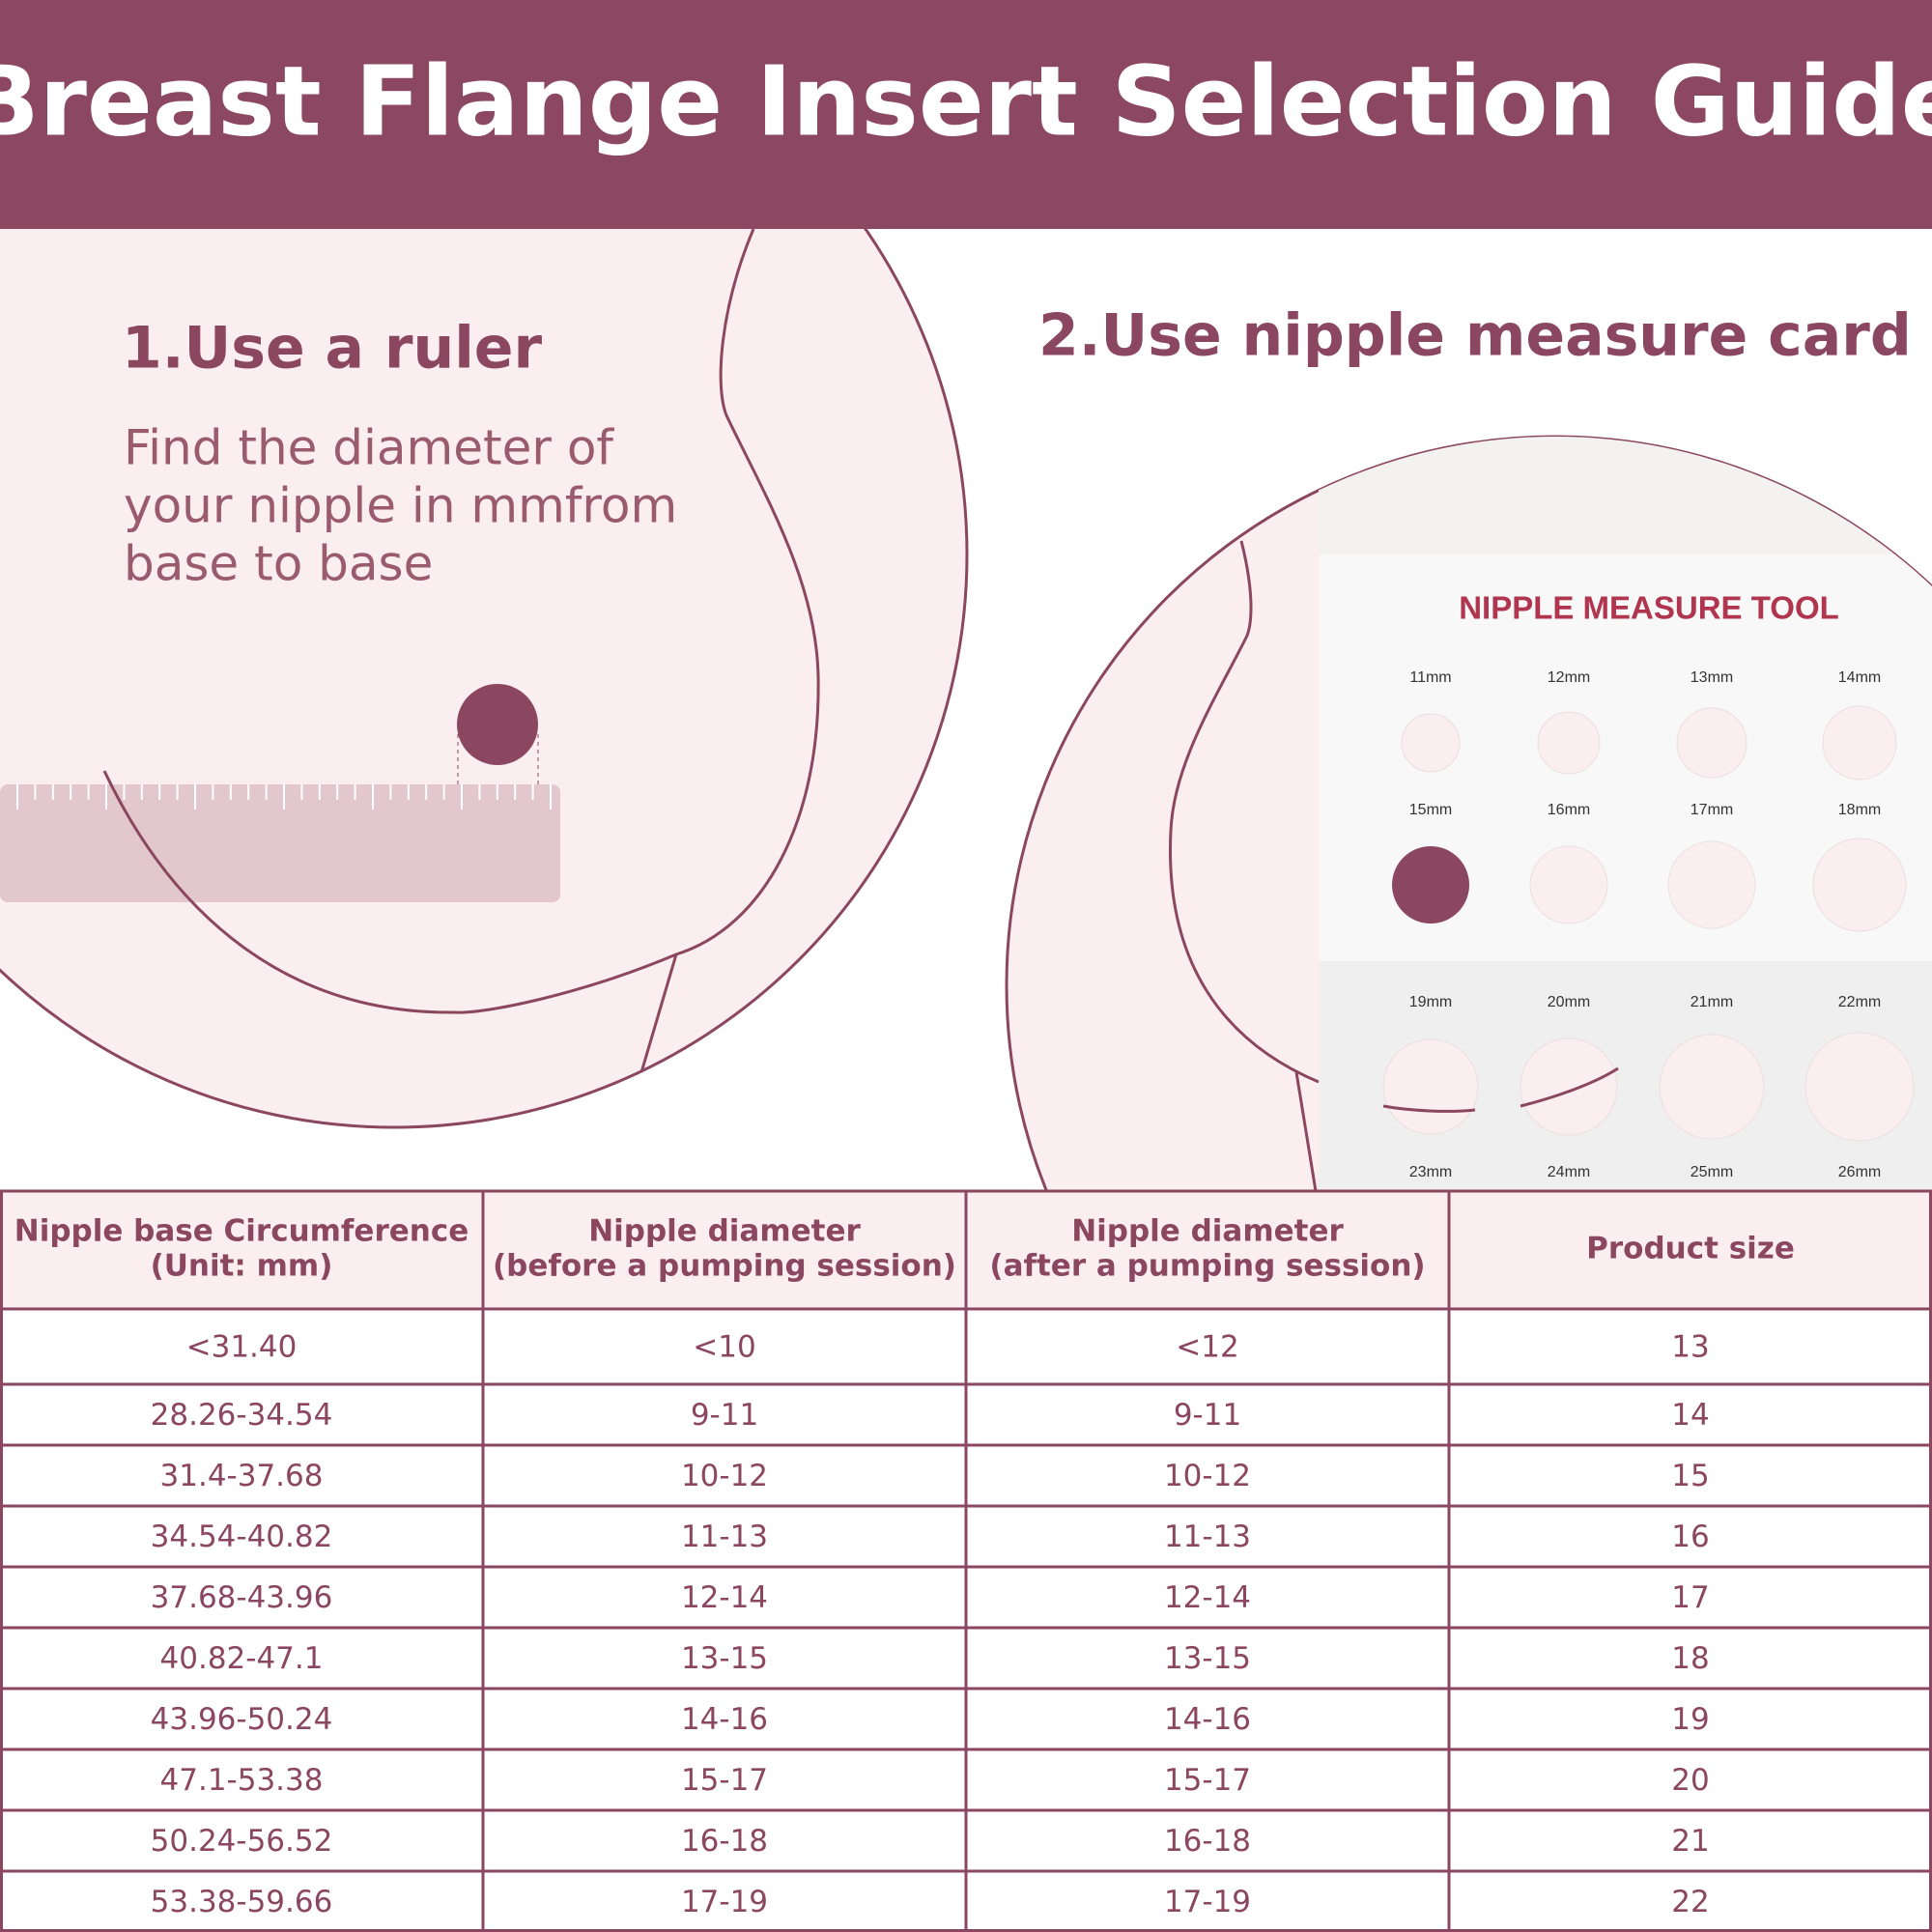 The width and height of the screenshot is (1932, 1932). I want to click on size-label: 11mm, so click(1430, 677).